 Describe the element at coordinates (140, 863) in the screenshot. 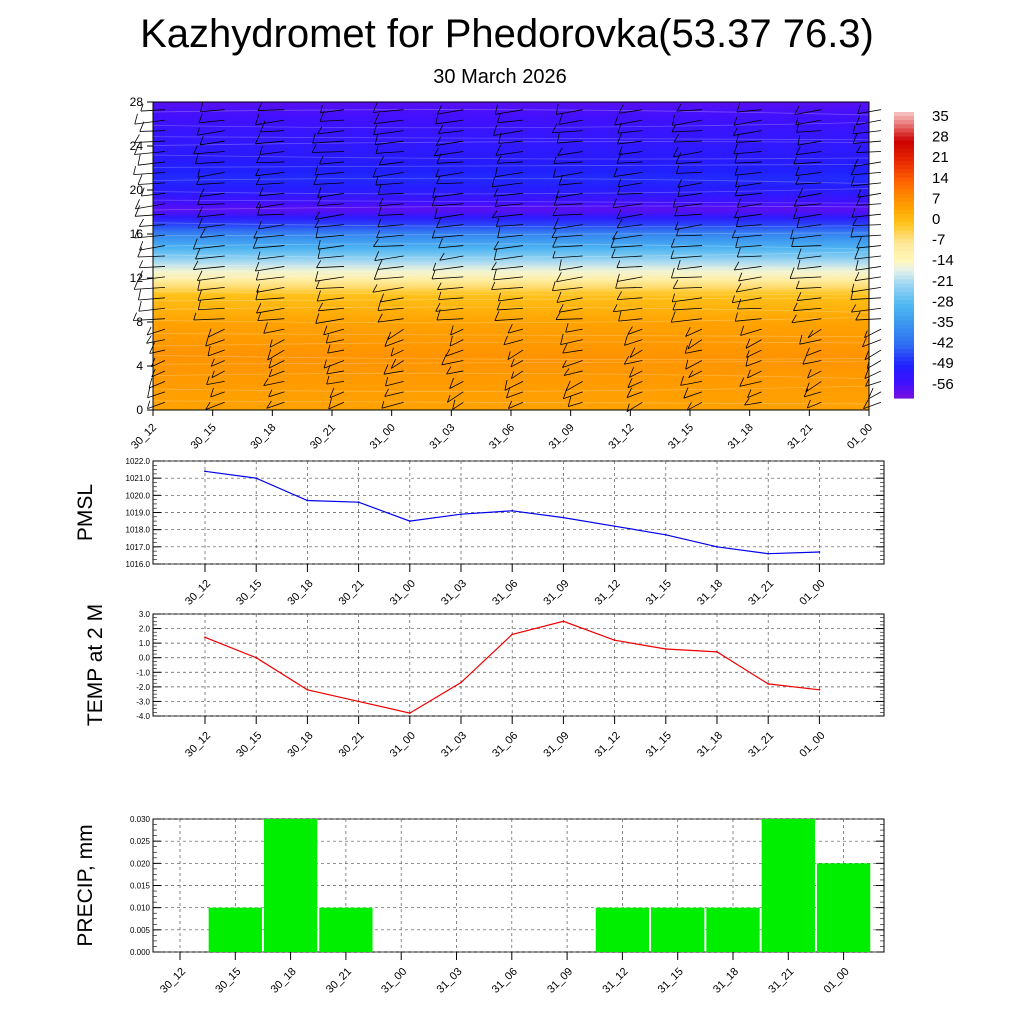

I see `y-tick-label: 0.020` at that location.